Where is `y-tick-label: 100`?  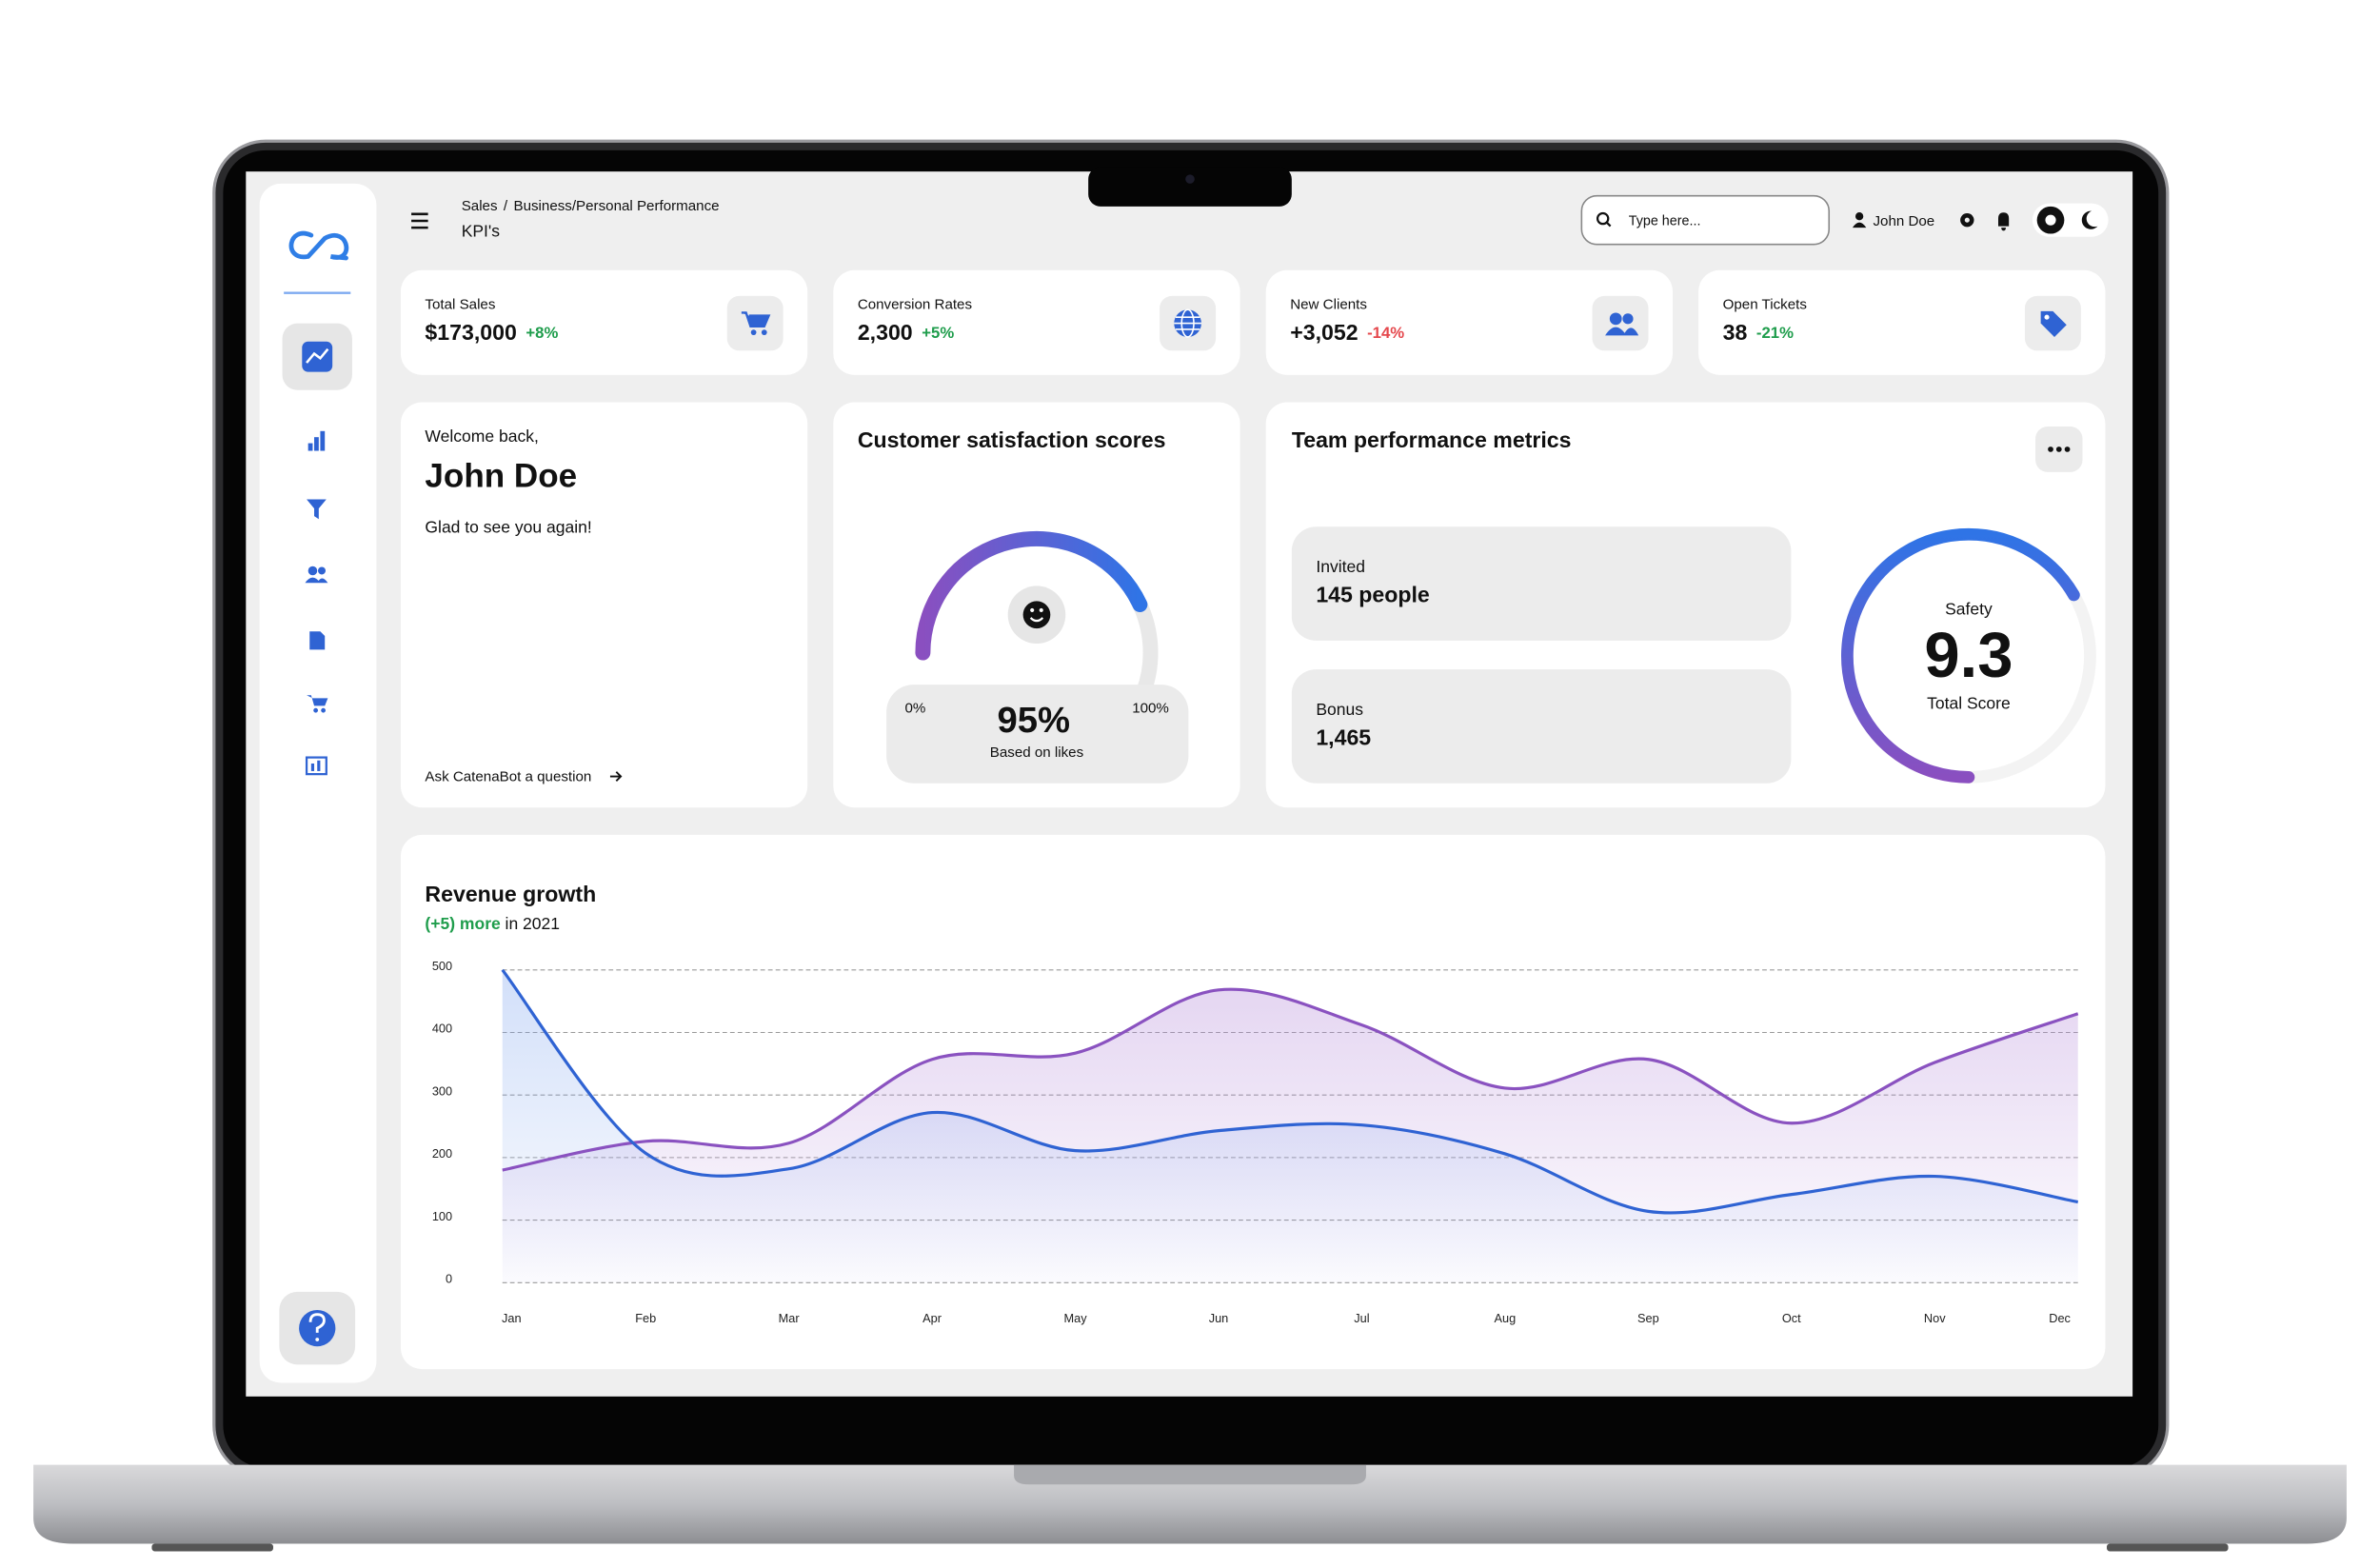
y-tick-label: 100 is located at coordinates (442, 1216).